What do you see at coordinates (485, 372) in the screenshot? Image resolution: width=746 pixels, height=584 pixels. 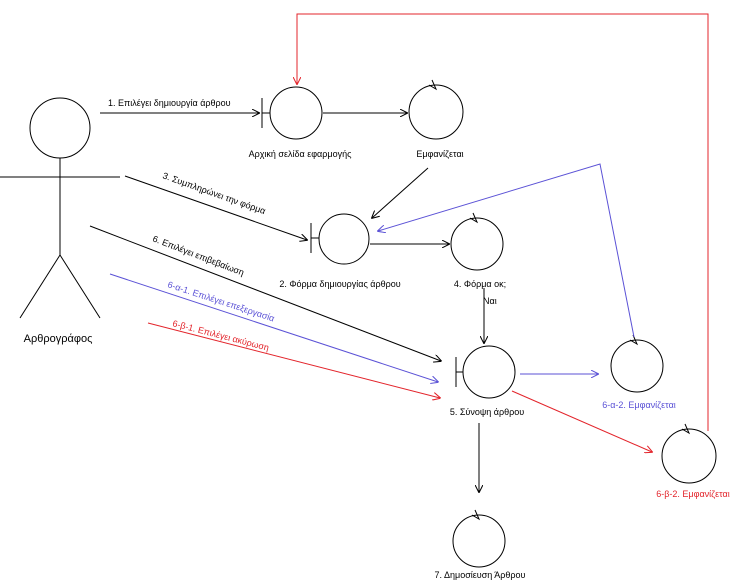 I see `boundary-summary` at bounding box center [485, 372].